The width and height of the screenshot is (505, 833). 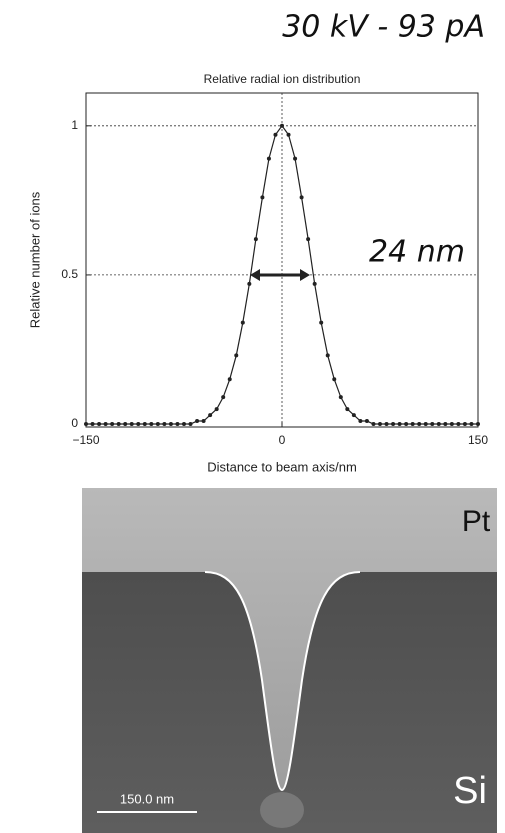 What do you see at coordinates (74, 125) in the screenshot?
I see `y-tick-label: 1` at bounding box center [74, 125].